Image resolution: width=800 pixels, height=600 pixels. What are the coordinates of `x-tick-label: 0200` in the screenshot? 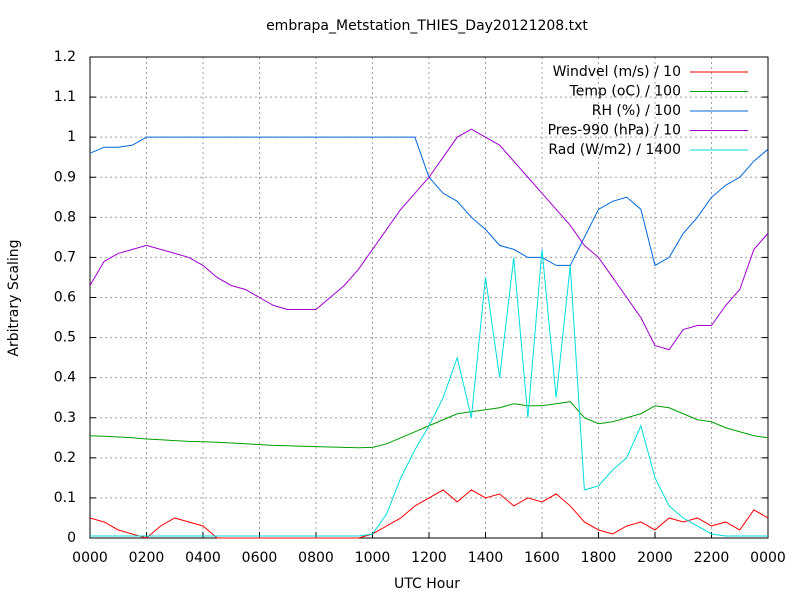 It's located at (147, 558).